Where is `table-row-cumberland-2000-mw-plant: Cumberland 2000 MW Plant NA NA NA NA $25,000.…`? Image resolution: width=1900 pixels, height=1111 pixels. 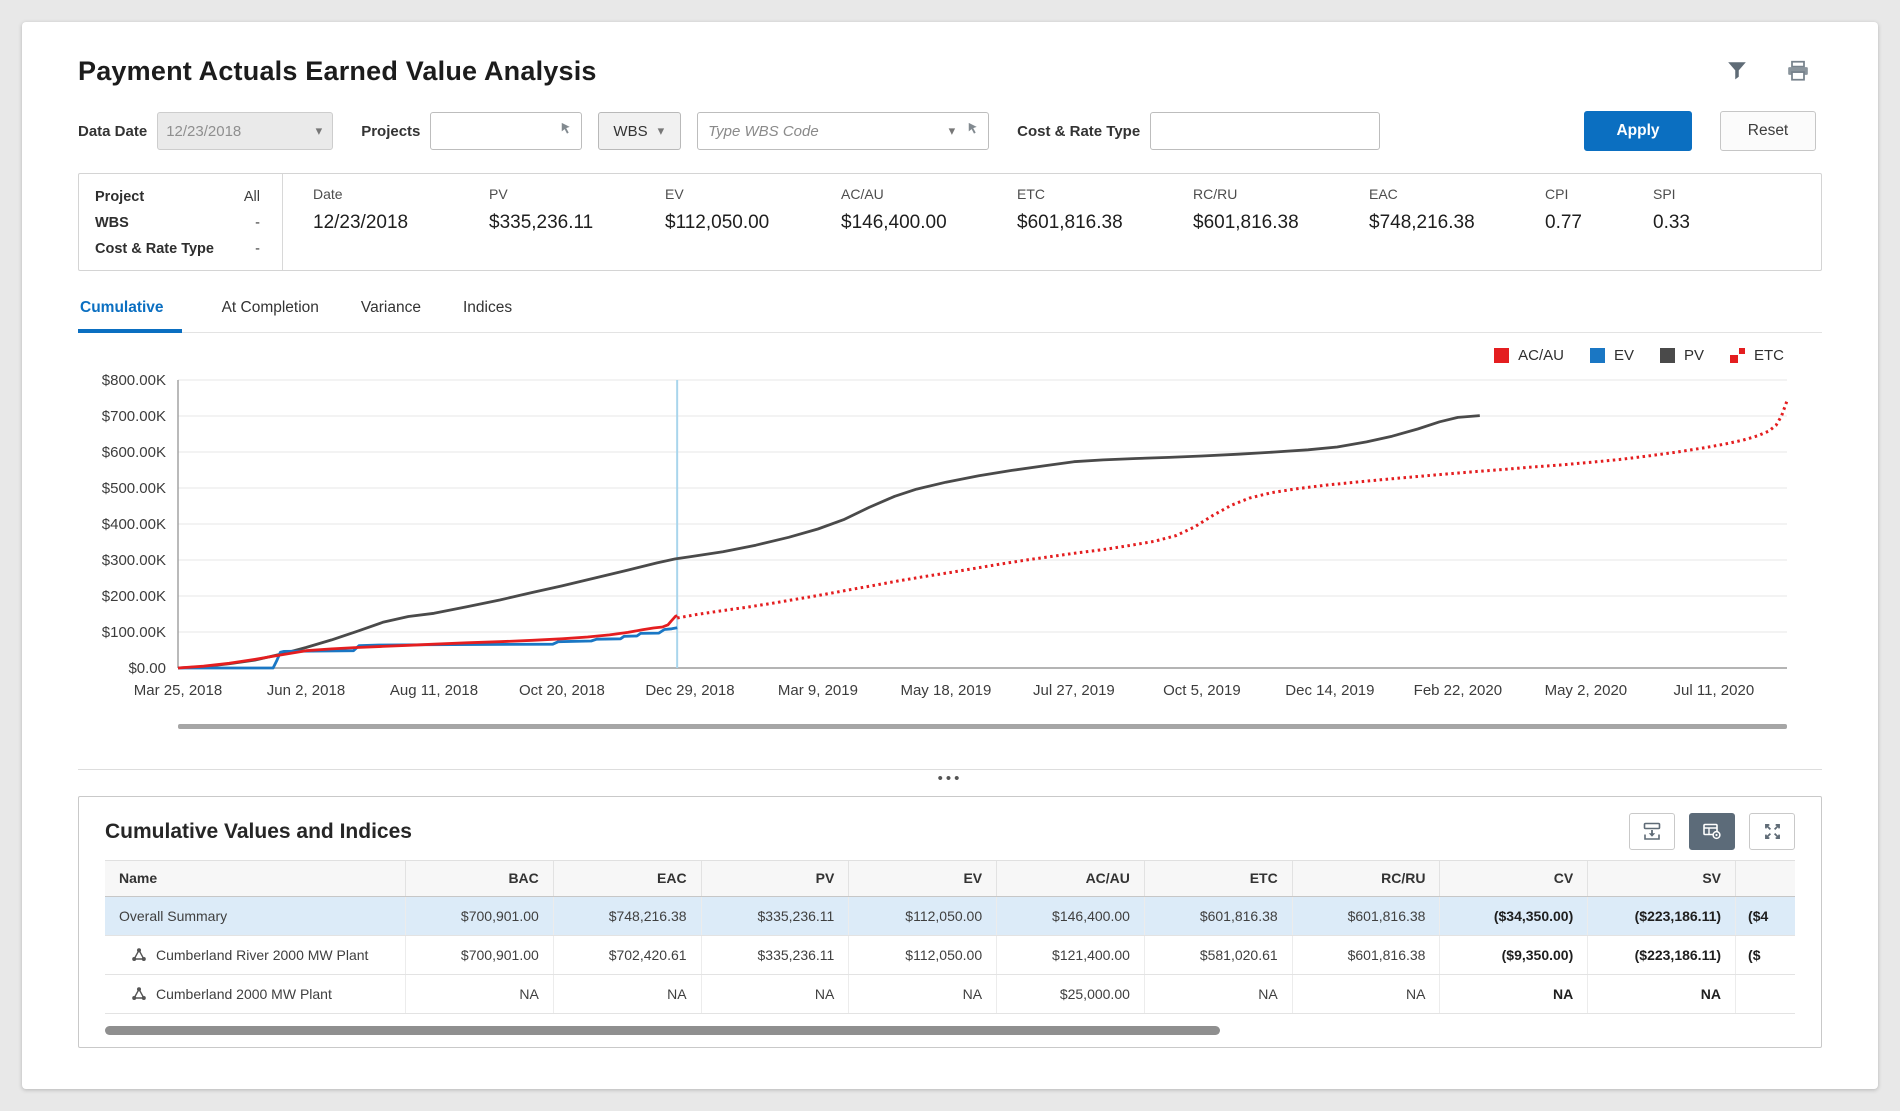 table-row-cumberland-2000-mw-plant: Cumberland 2000 MW Plant NA NA NA NA $25,000.… is located at coordinates (950, 994).